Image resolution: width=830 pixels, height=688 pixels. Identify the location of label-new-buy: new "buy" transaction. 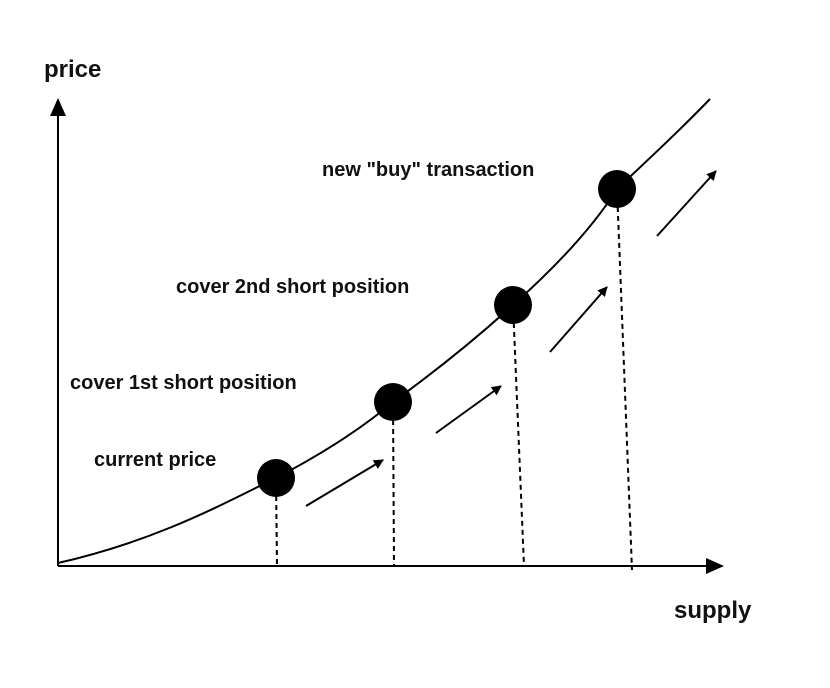
(428, 170).